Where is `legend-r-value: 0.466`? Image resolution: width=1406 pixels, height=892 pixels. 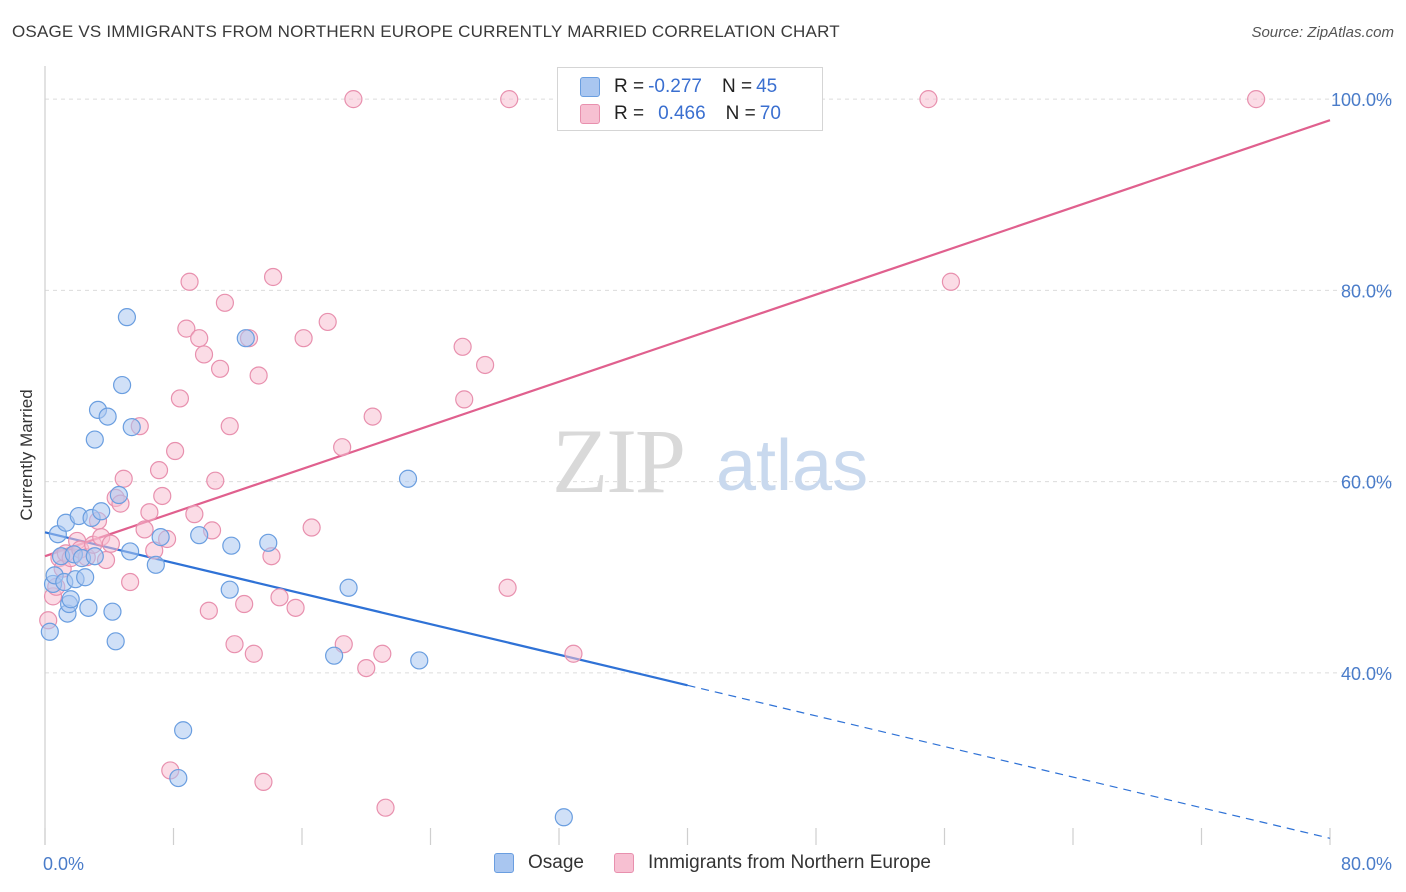 legend-r-value: 0.466 is located at coordinates (682, 113).